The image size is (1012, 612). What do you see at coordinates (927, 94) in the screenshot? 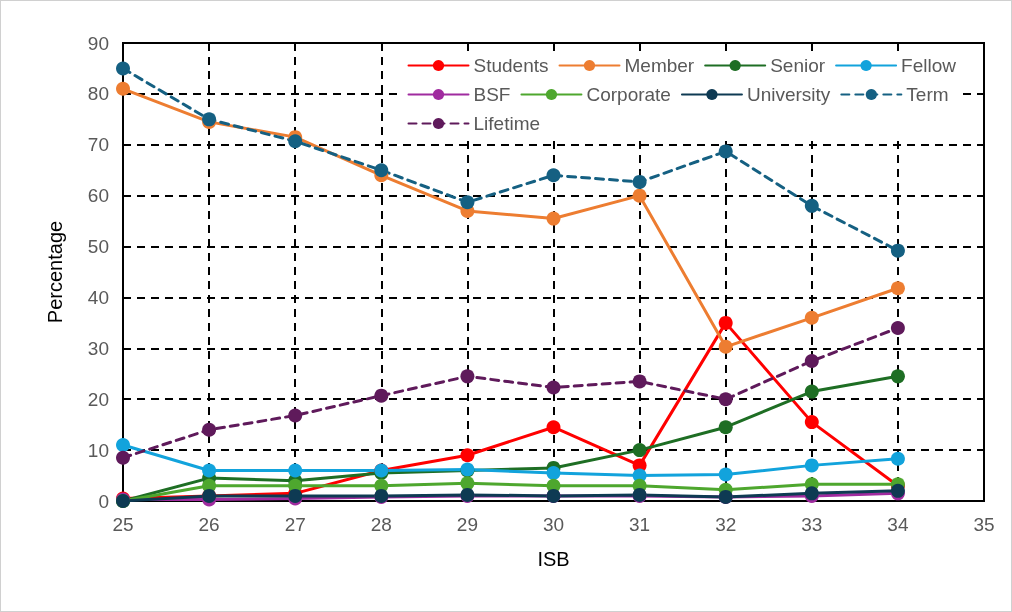
I see `legend-label: Term` at bounding box center [927, 94].